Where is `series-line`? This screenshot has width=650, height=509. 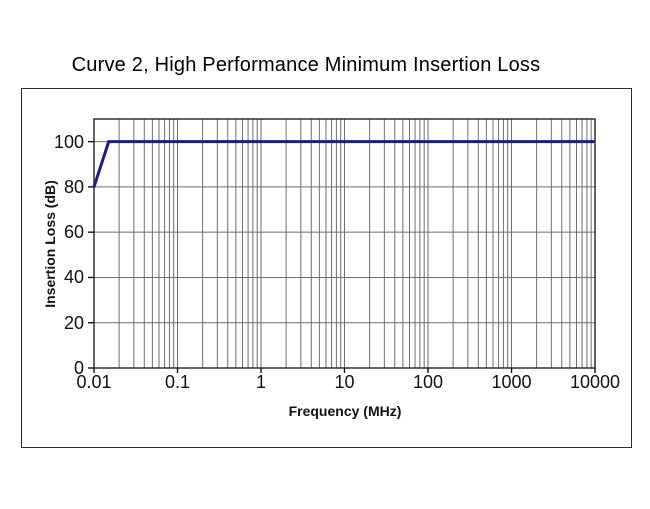 series-line is located at coordinates (343, 164).